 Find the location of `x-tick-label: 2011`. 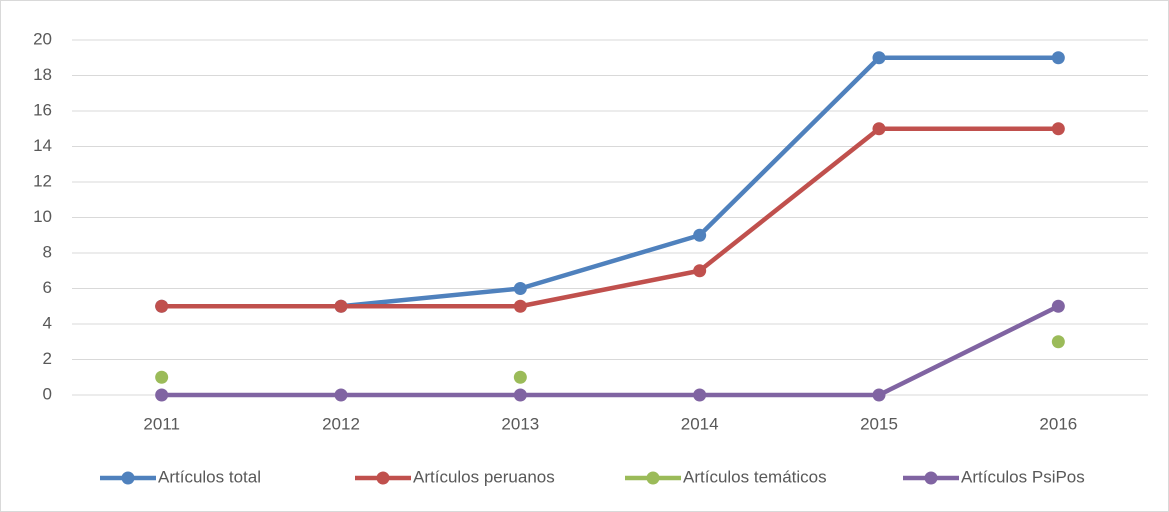

x-tick-label: 2011 is located at coordinates (161, 423).